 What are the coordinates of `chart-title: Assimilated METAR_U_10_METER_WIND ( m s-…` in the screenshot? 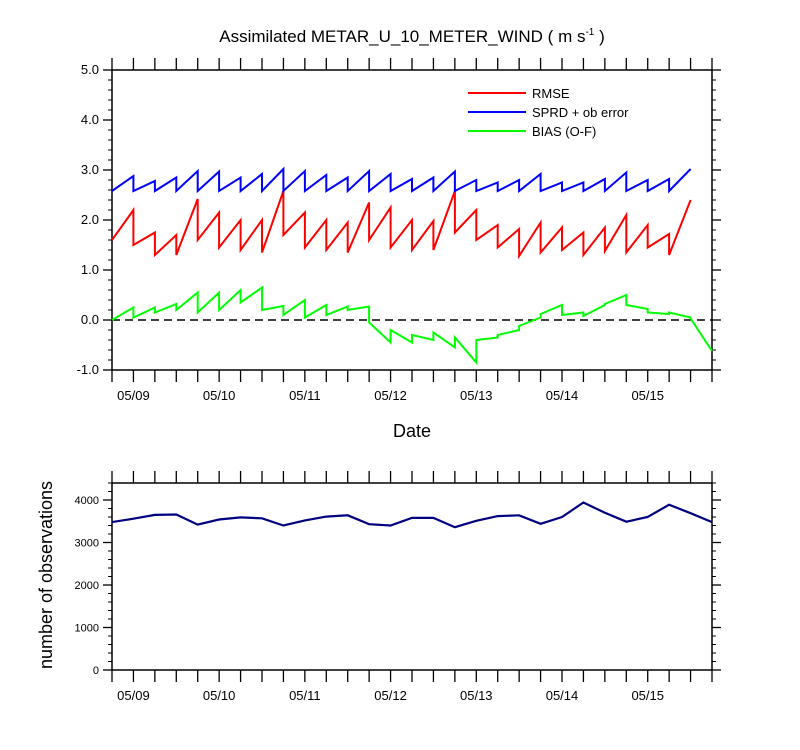 It's located at (412, 36).